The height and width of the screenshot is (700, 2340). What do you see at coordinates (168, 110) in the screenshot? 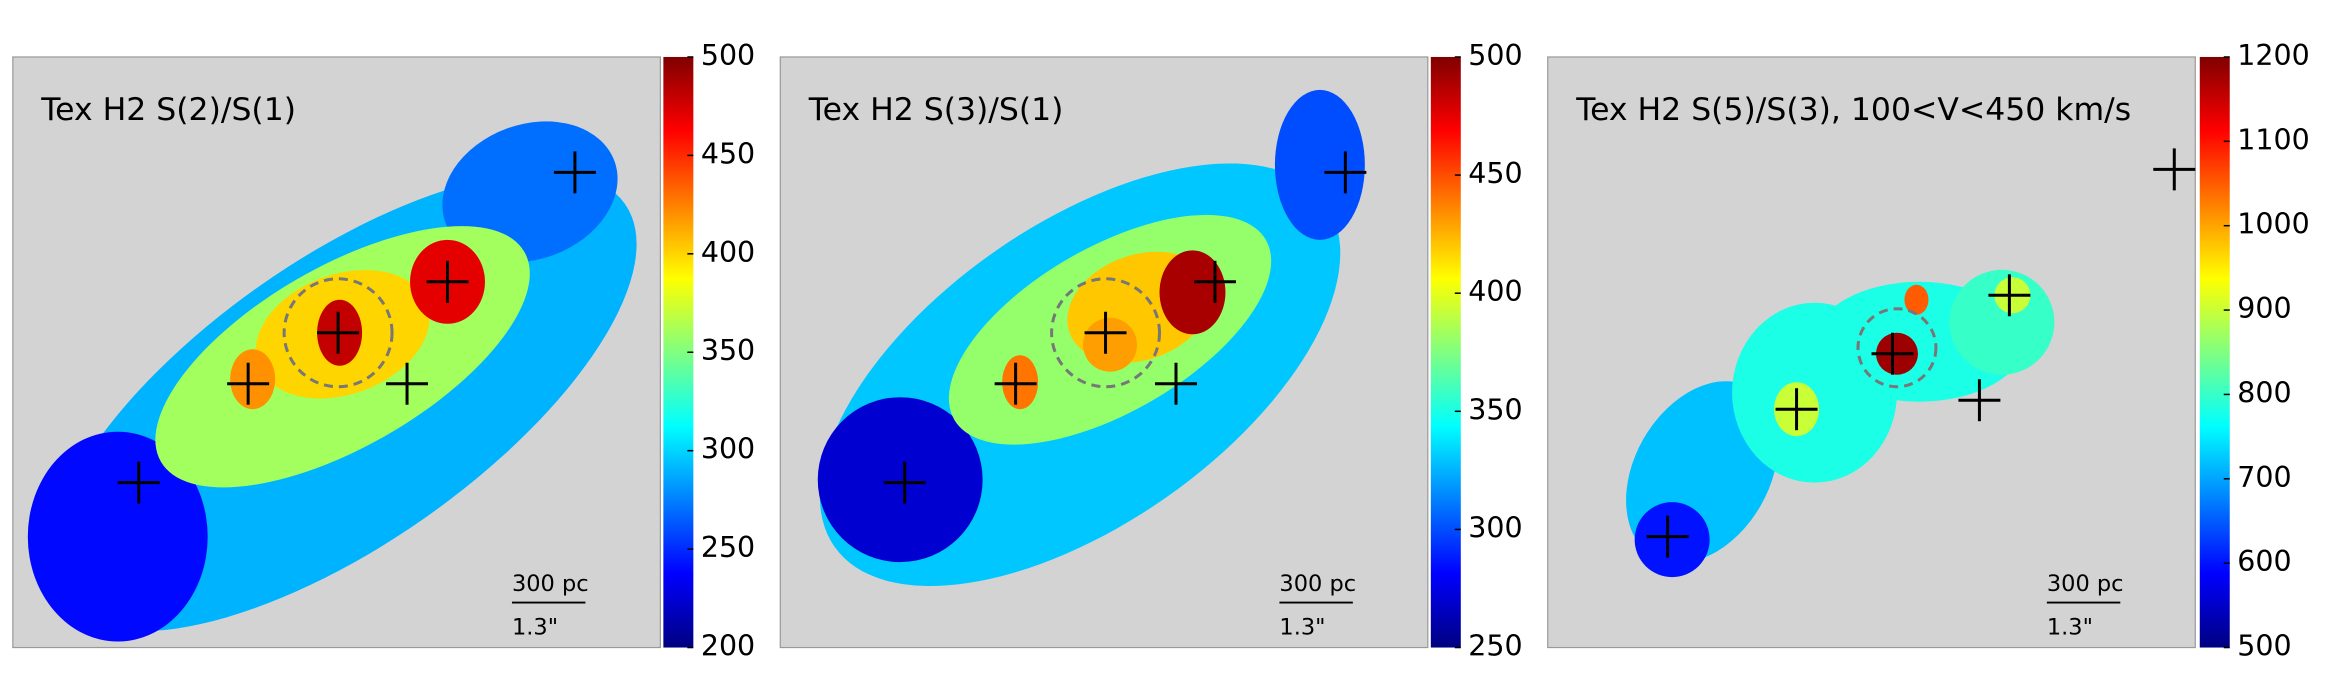
I see `panel-title: Tex H2 S(2)/S(1)` at bounding box center [168, 110].